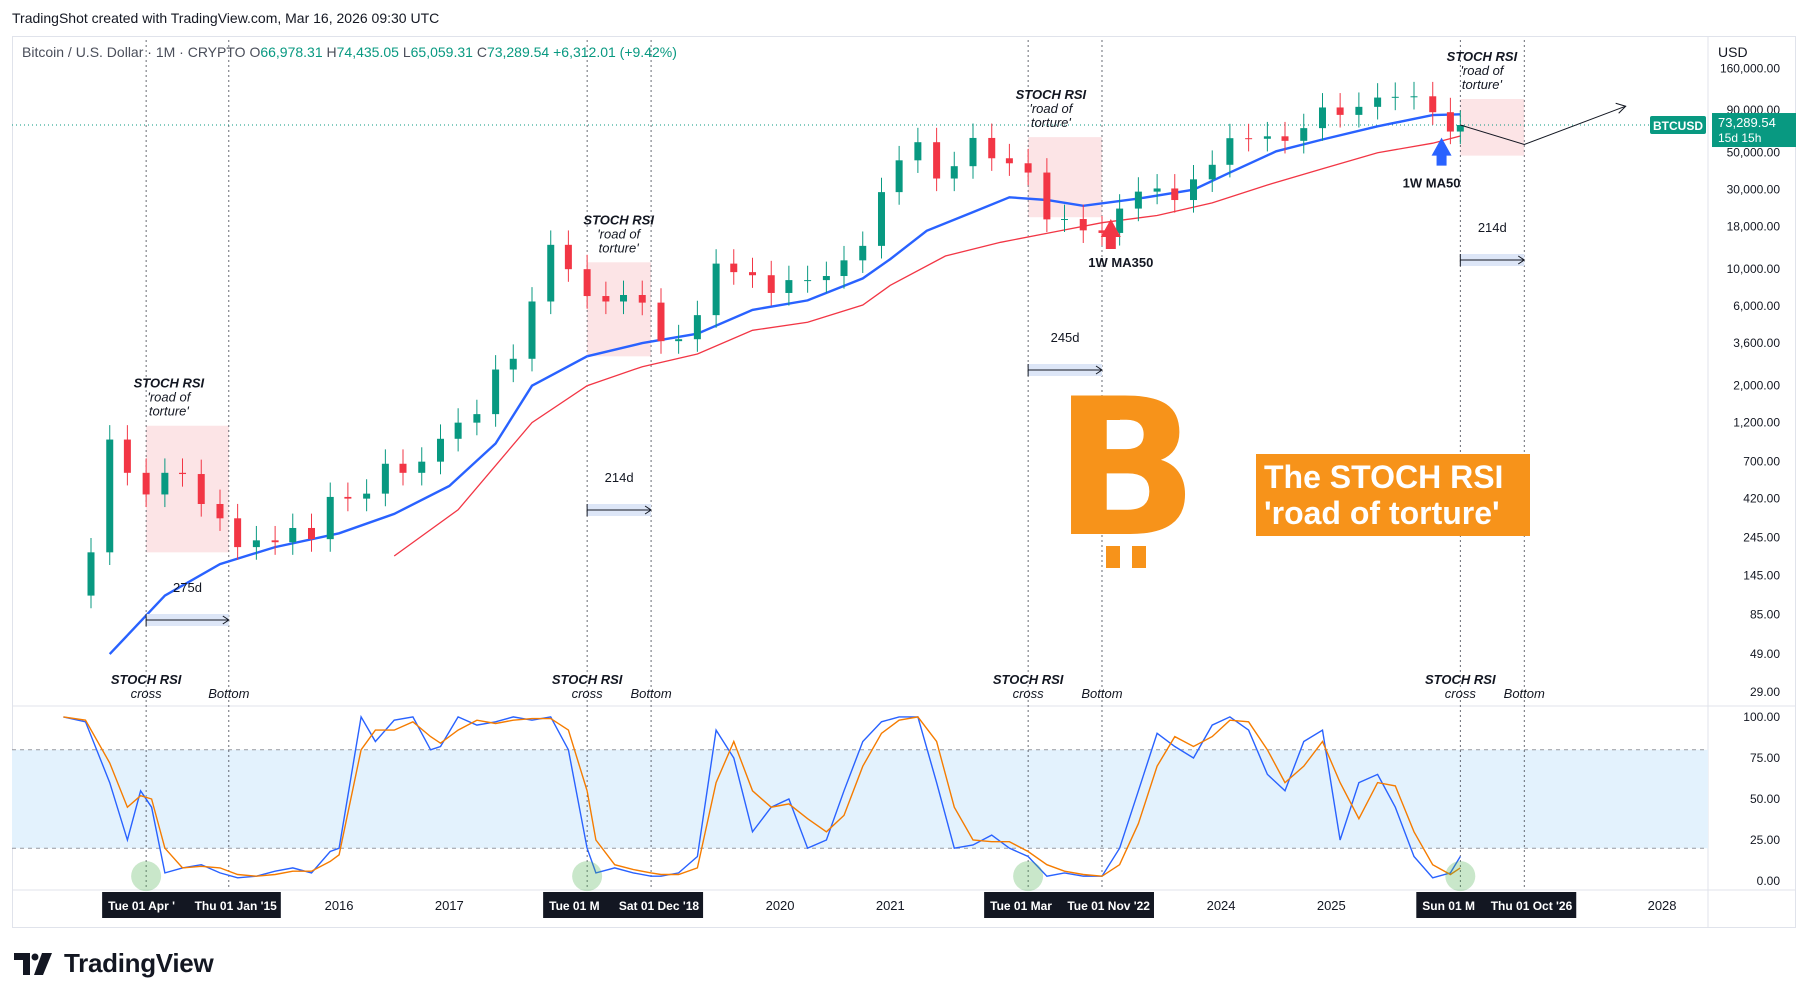 This screenshot has width=1812, height=998. I want to click on time-axis-bottom-date: Thu 01 Oct '26, so click(1532, 906).